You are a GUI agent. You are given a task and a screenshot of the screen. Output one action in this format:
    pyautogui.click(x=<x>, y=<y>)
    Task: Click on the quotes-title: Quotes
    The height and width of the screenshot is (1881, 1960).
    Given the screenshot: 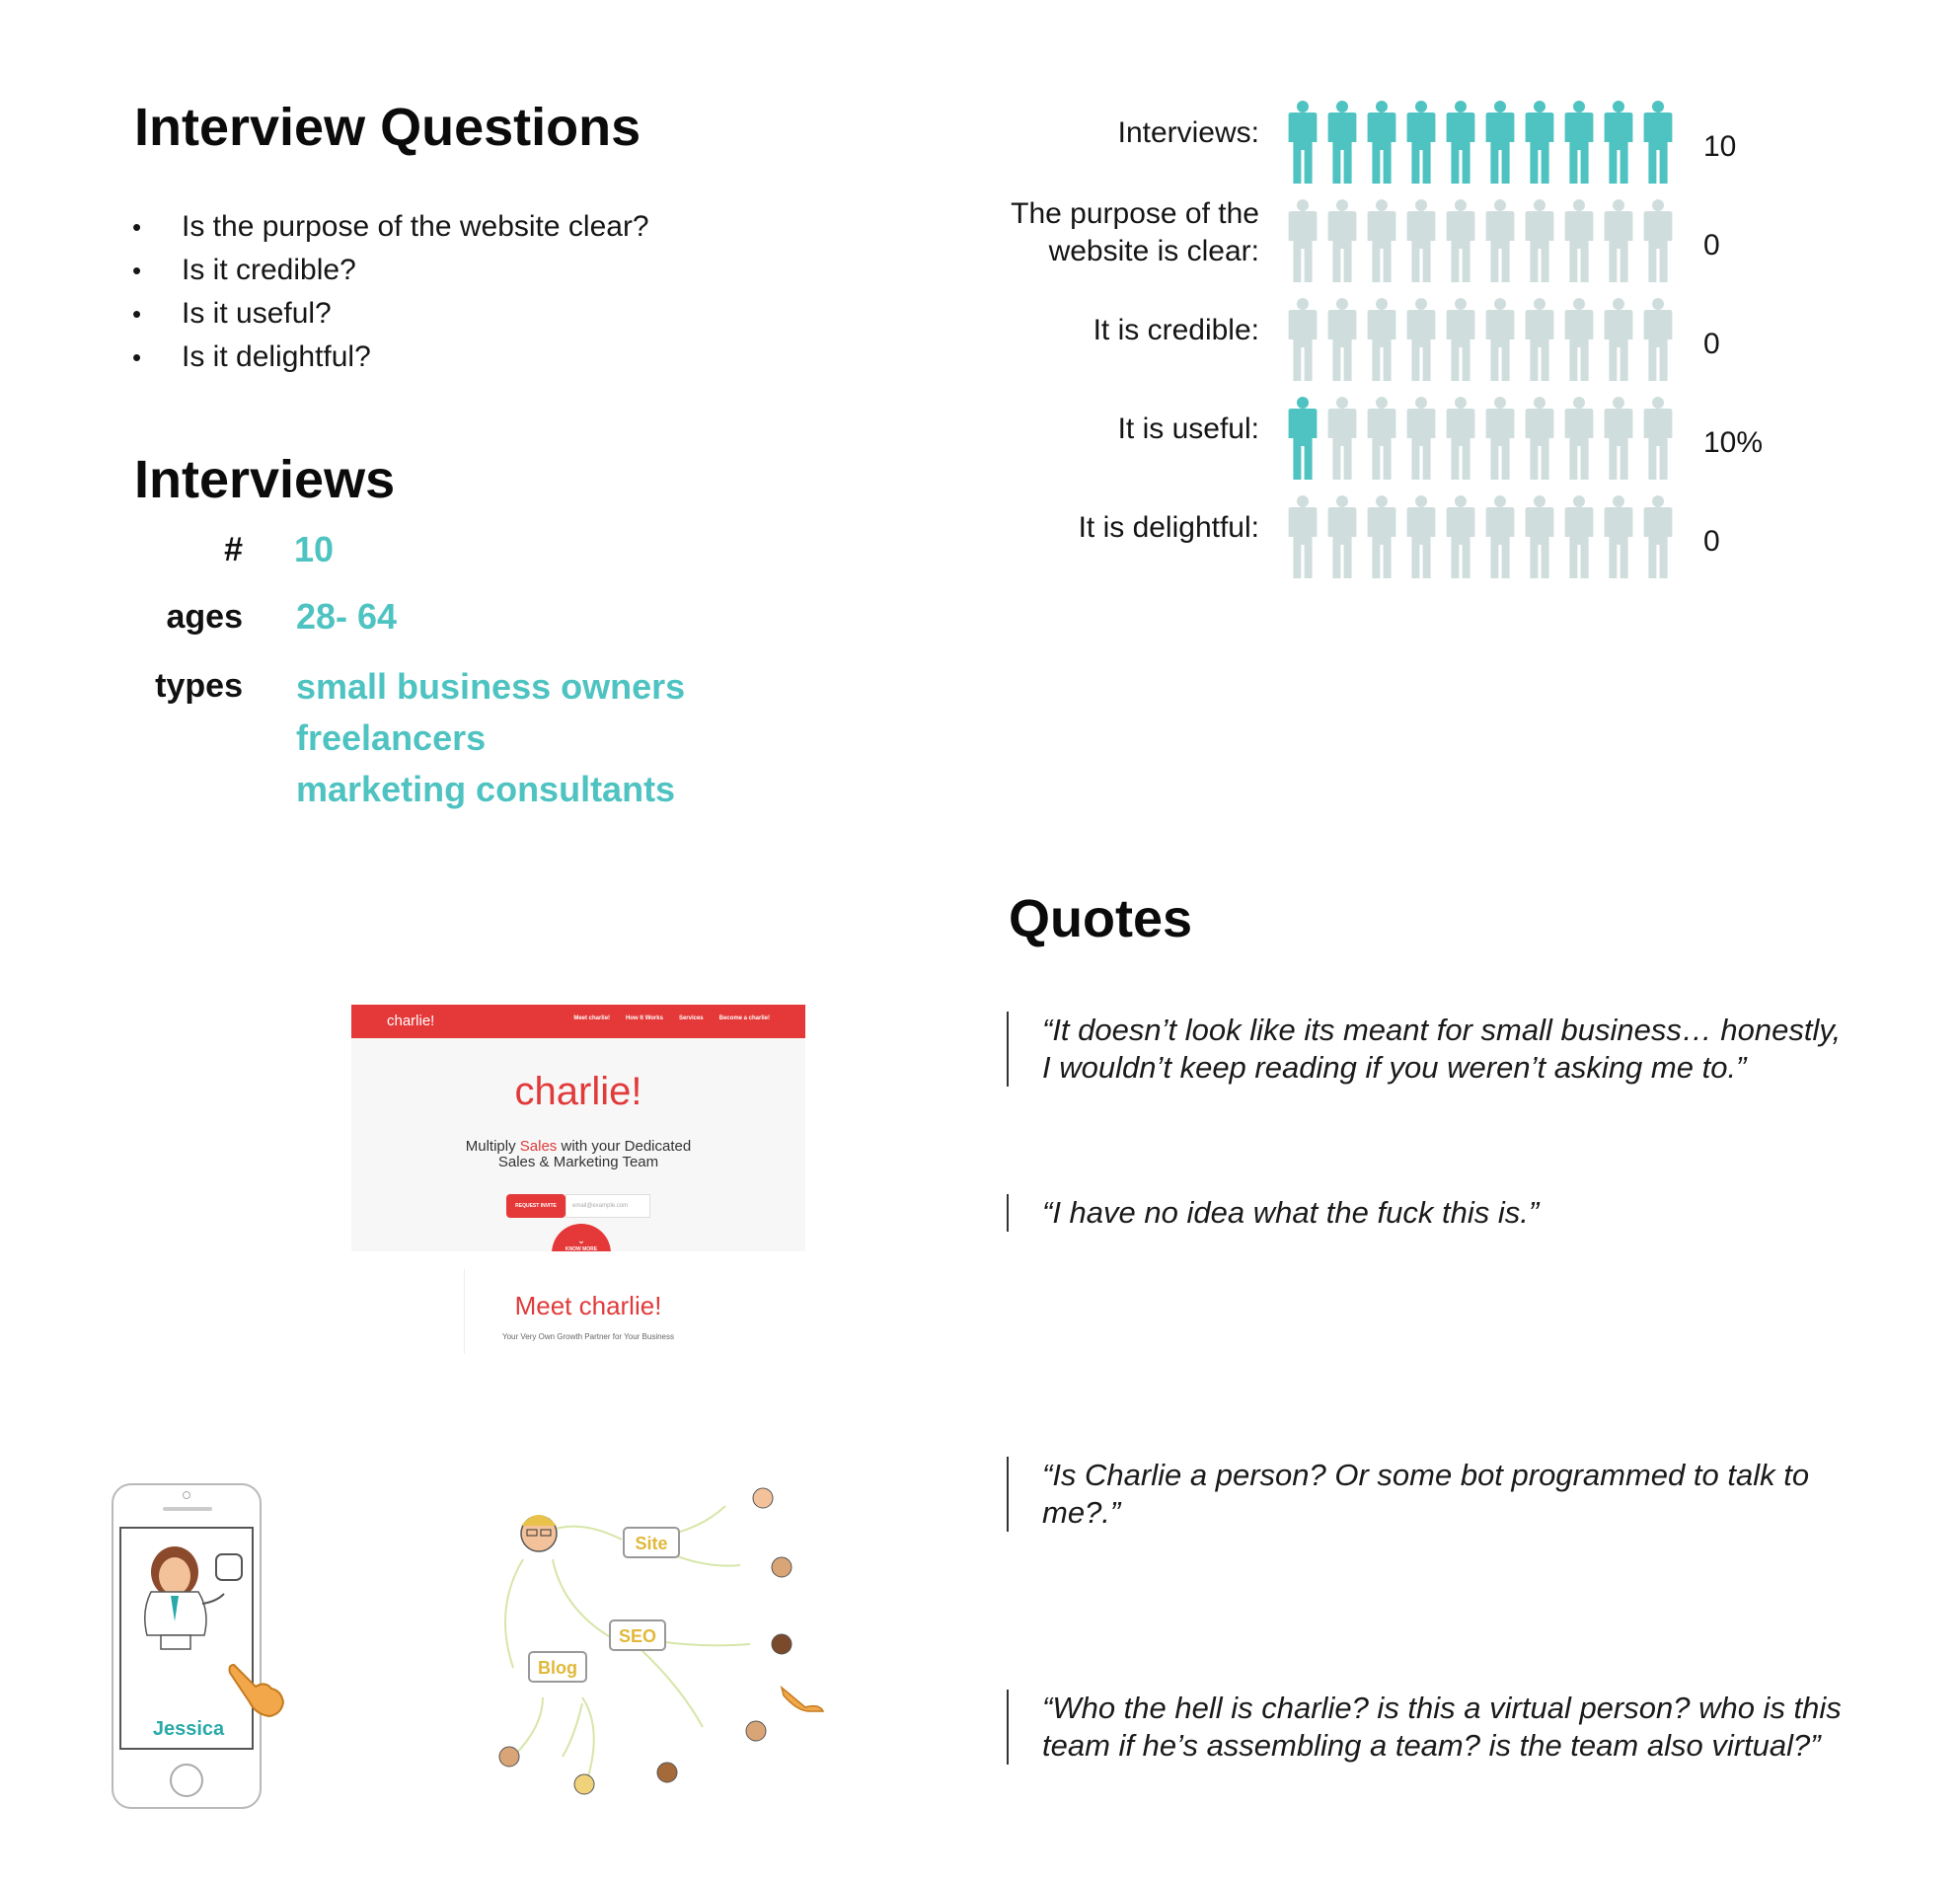 What is the action you would take?
    pyautogui.click(x=1101, y=918)
    